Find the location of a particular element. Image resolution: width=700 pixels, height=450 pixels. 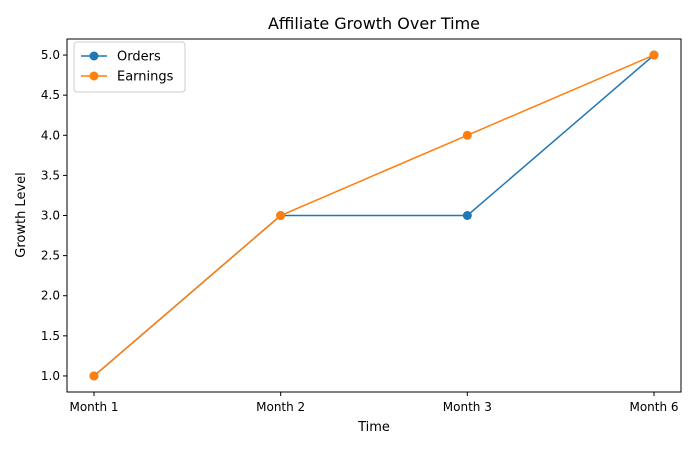

data-point-orders is located at coordinates (467, 215).